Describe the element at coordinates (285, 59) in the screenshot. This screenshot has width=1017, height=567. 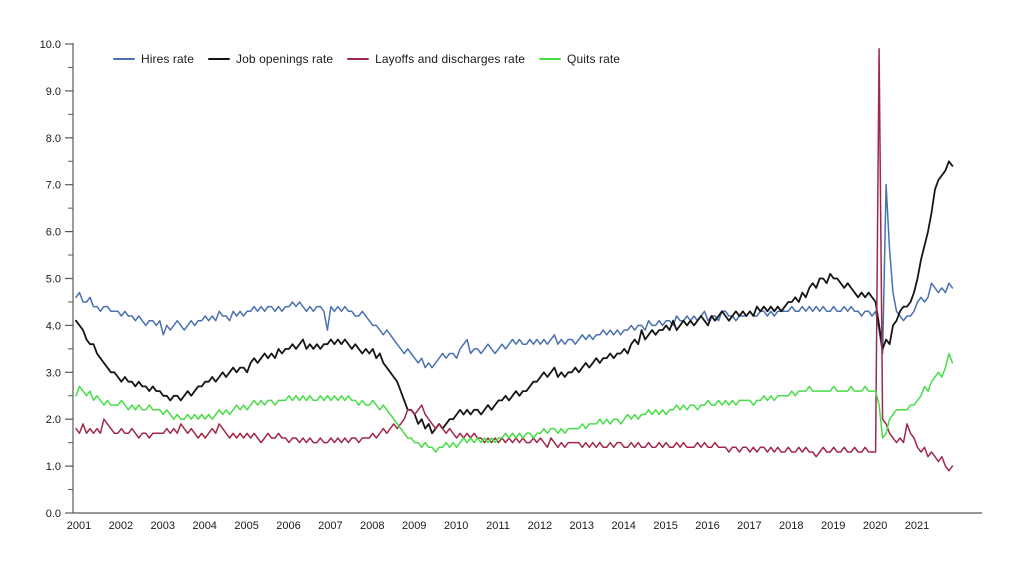
I see `legend-label-job-openings-rate: Job openings rate` at that location.